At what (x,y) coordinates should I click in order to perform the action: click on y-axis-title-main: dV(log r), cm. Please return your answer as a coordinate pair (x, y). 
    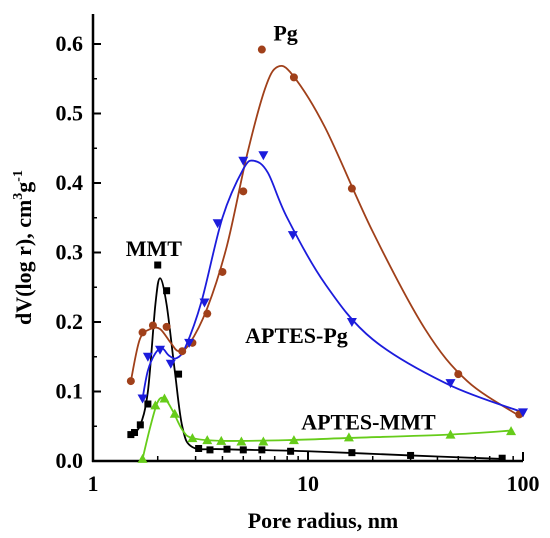
    Looking at the image, I should click on (23, 262).